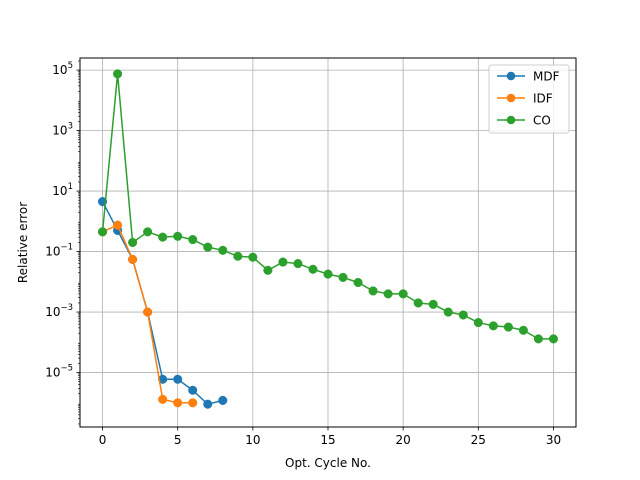 The height and width of the screenshot is (480, 640). What do you see at coordinates (546, 77) in the screenshot?
I see `legend-label-mdf: MDF` at bounding box center [546, 77].